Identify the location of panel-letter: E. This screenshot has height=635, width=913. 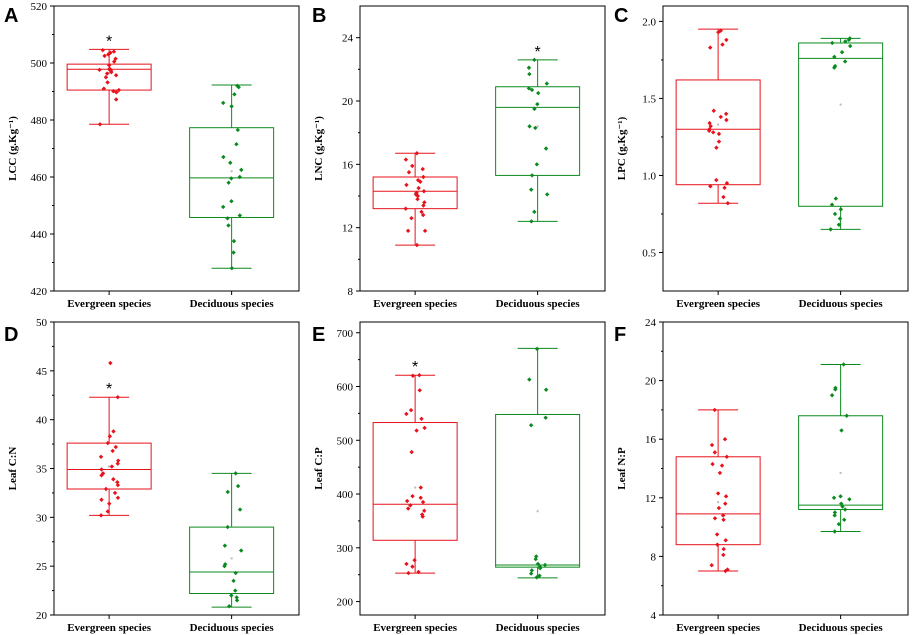
(318, 335).